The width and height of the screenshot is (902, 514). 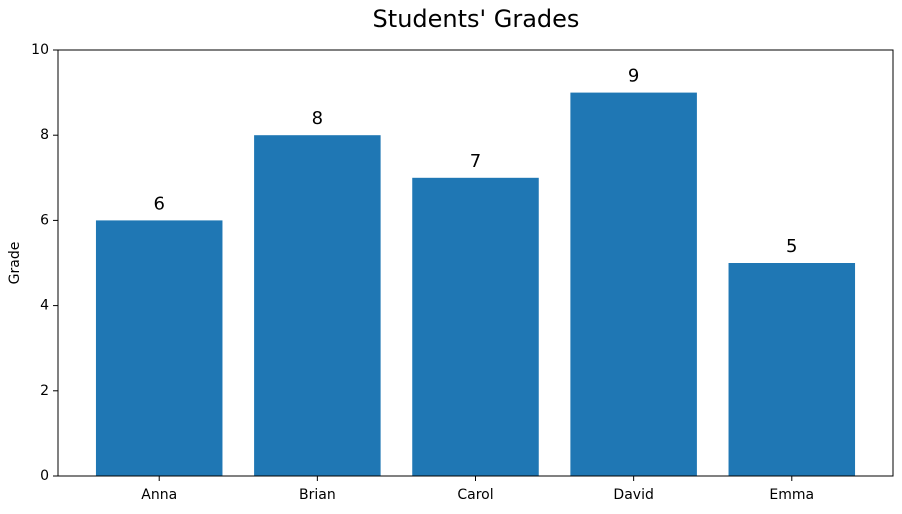 What do you see at coordinates (317, 495) in the screenshot?
I see `x-tick-label: Brian` at bounding box center [317, 495].